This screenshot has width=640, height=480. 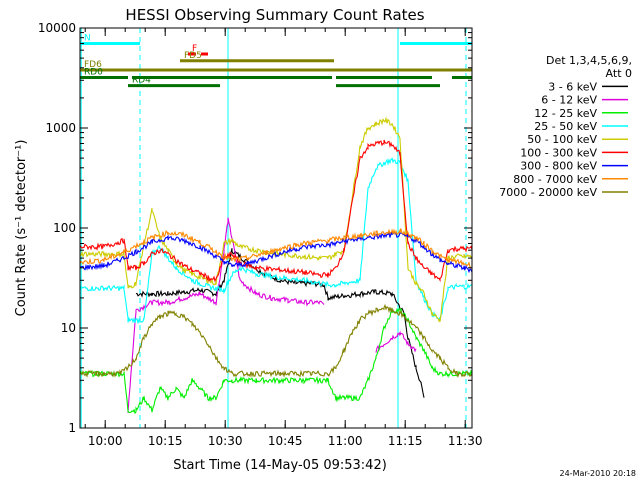 What do you see at coordinates (87, 38) in the screenshot?
I see `flag-label-n: N` at bounding box center [87, 38].